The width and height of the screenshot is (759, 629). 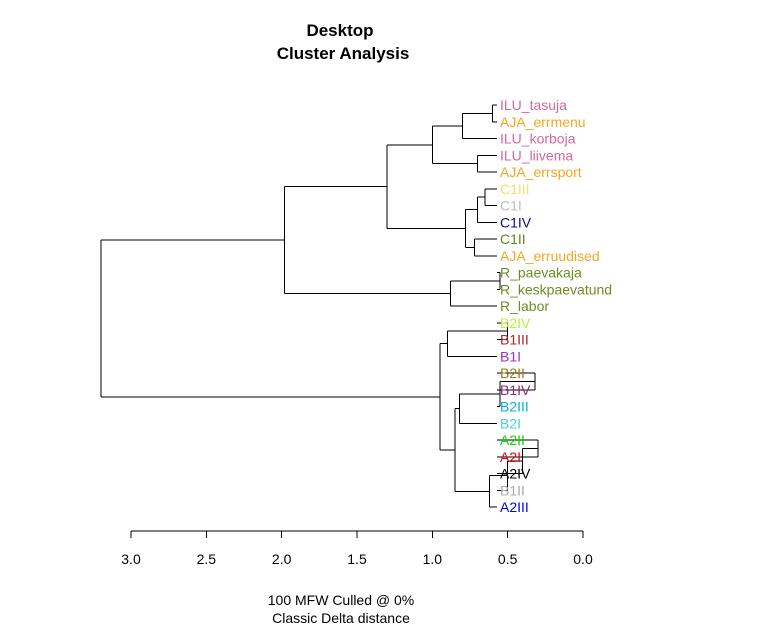 What do you see at coordinates (583, 559) in the screenshot?
I see `axis-tick-label: 0.0` at bounding box center [583, 559].